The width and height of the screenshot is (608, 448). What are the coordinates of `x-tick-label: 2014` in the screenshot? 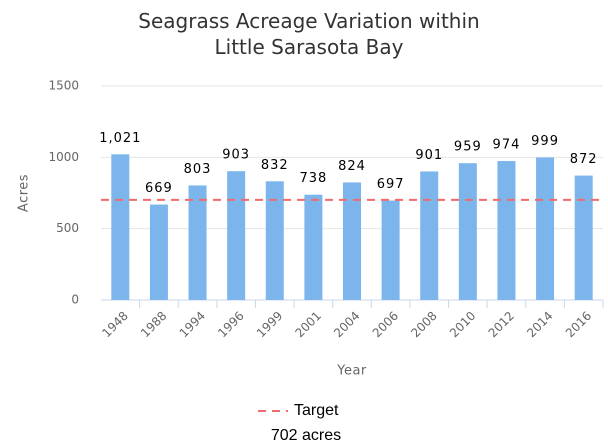 It's located at (539, 324).